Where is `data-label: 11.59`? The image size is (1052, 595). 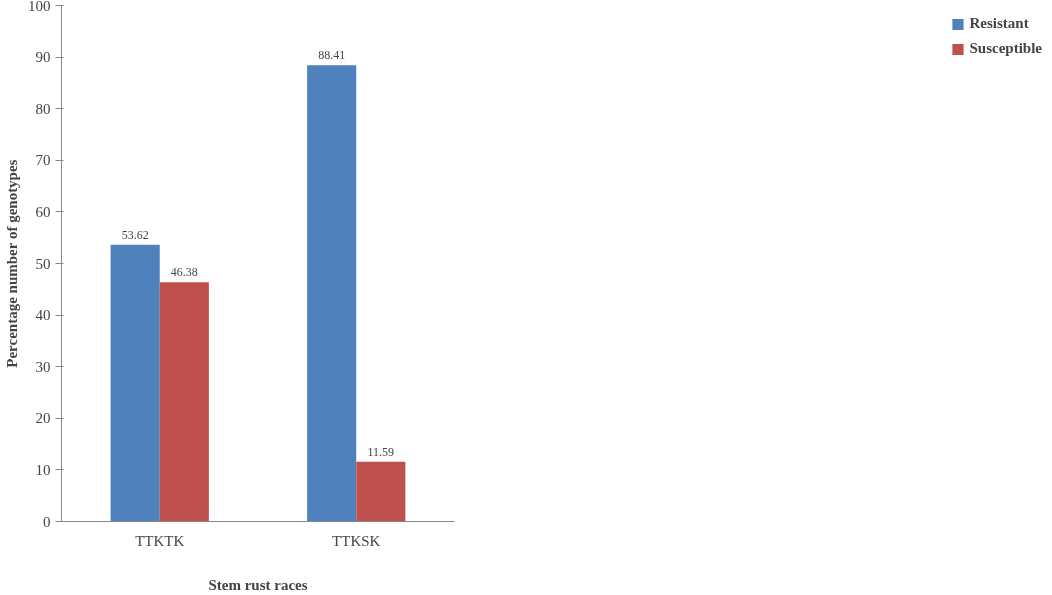 data-label: 11.59 is located at coordinates (381, 451).